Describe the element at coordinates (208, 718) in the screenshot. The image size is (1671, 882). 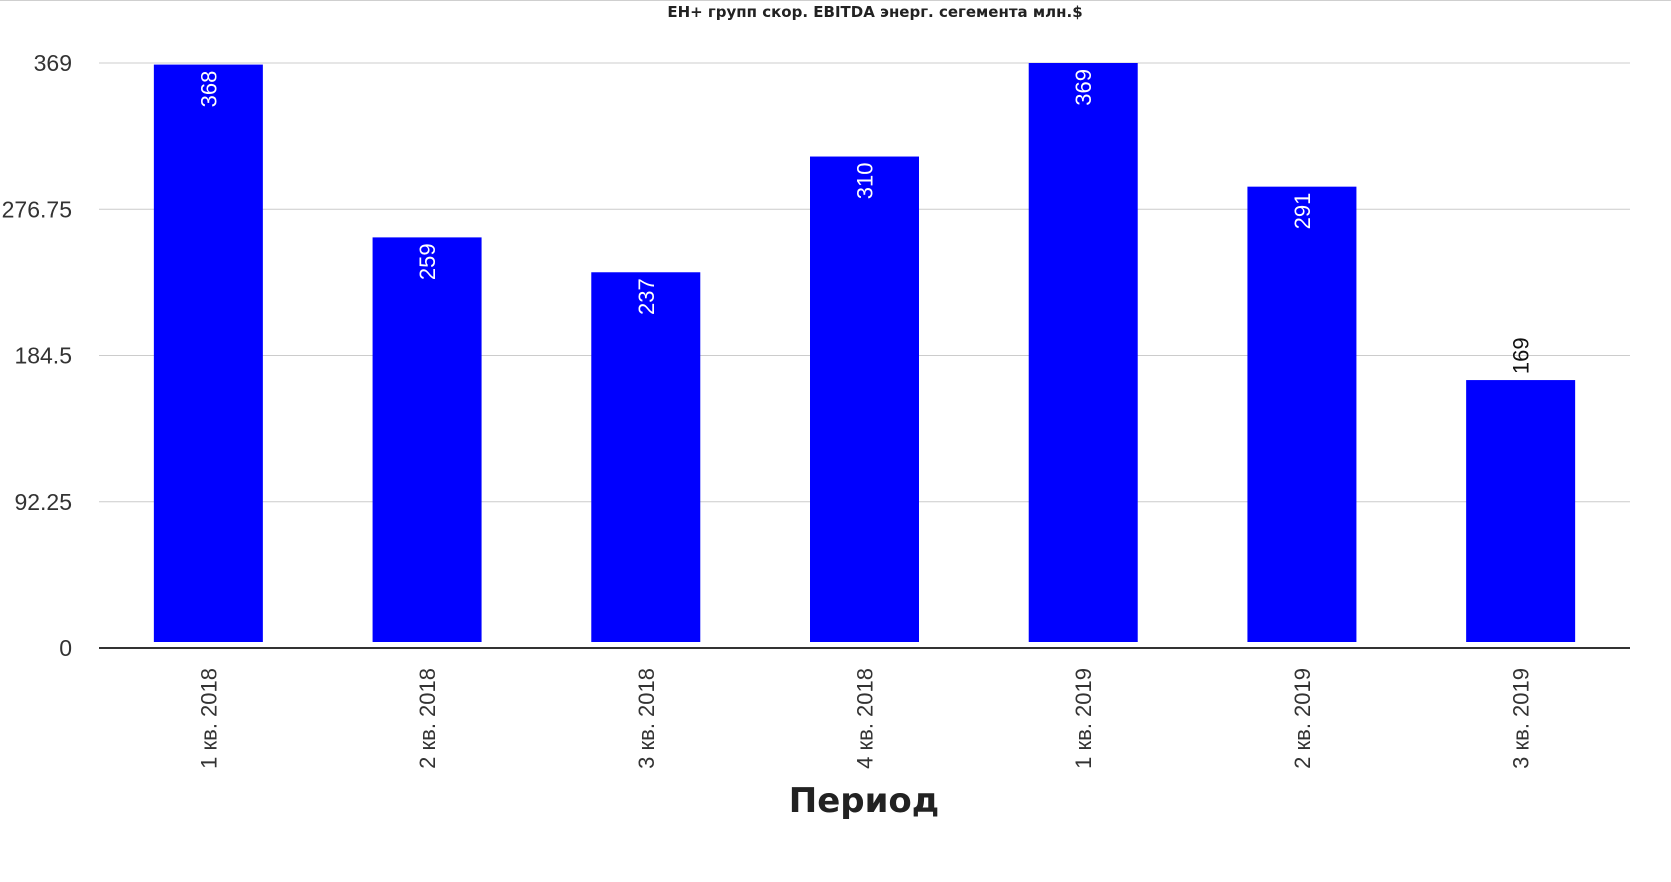
I see `x-tick-label: 1 кв. 2018` at that location.